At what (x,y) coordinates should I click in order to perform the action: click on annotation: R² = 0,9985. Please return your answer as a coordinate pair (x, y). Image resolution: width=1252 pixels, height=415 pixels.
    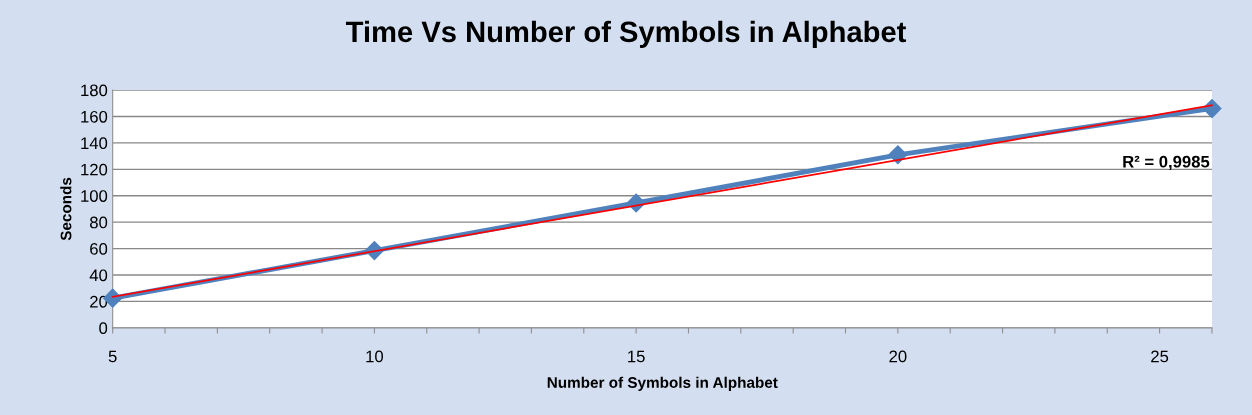
    Looking at the image, I should click on (1166, 163).